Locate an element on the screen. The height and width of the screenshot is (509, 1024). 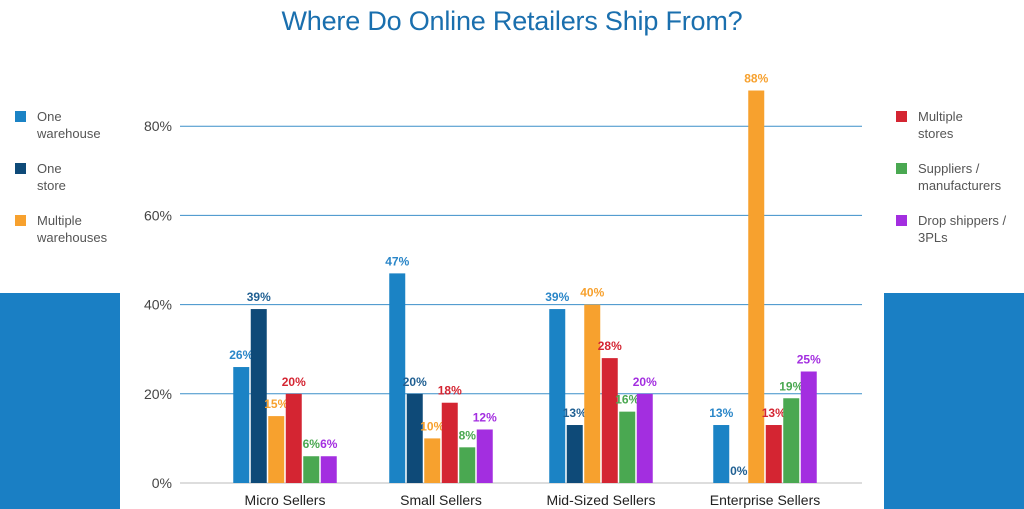
legend-item-one-warehouse: One warehouse is located at coordinates (80, 125).